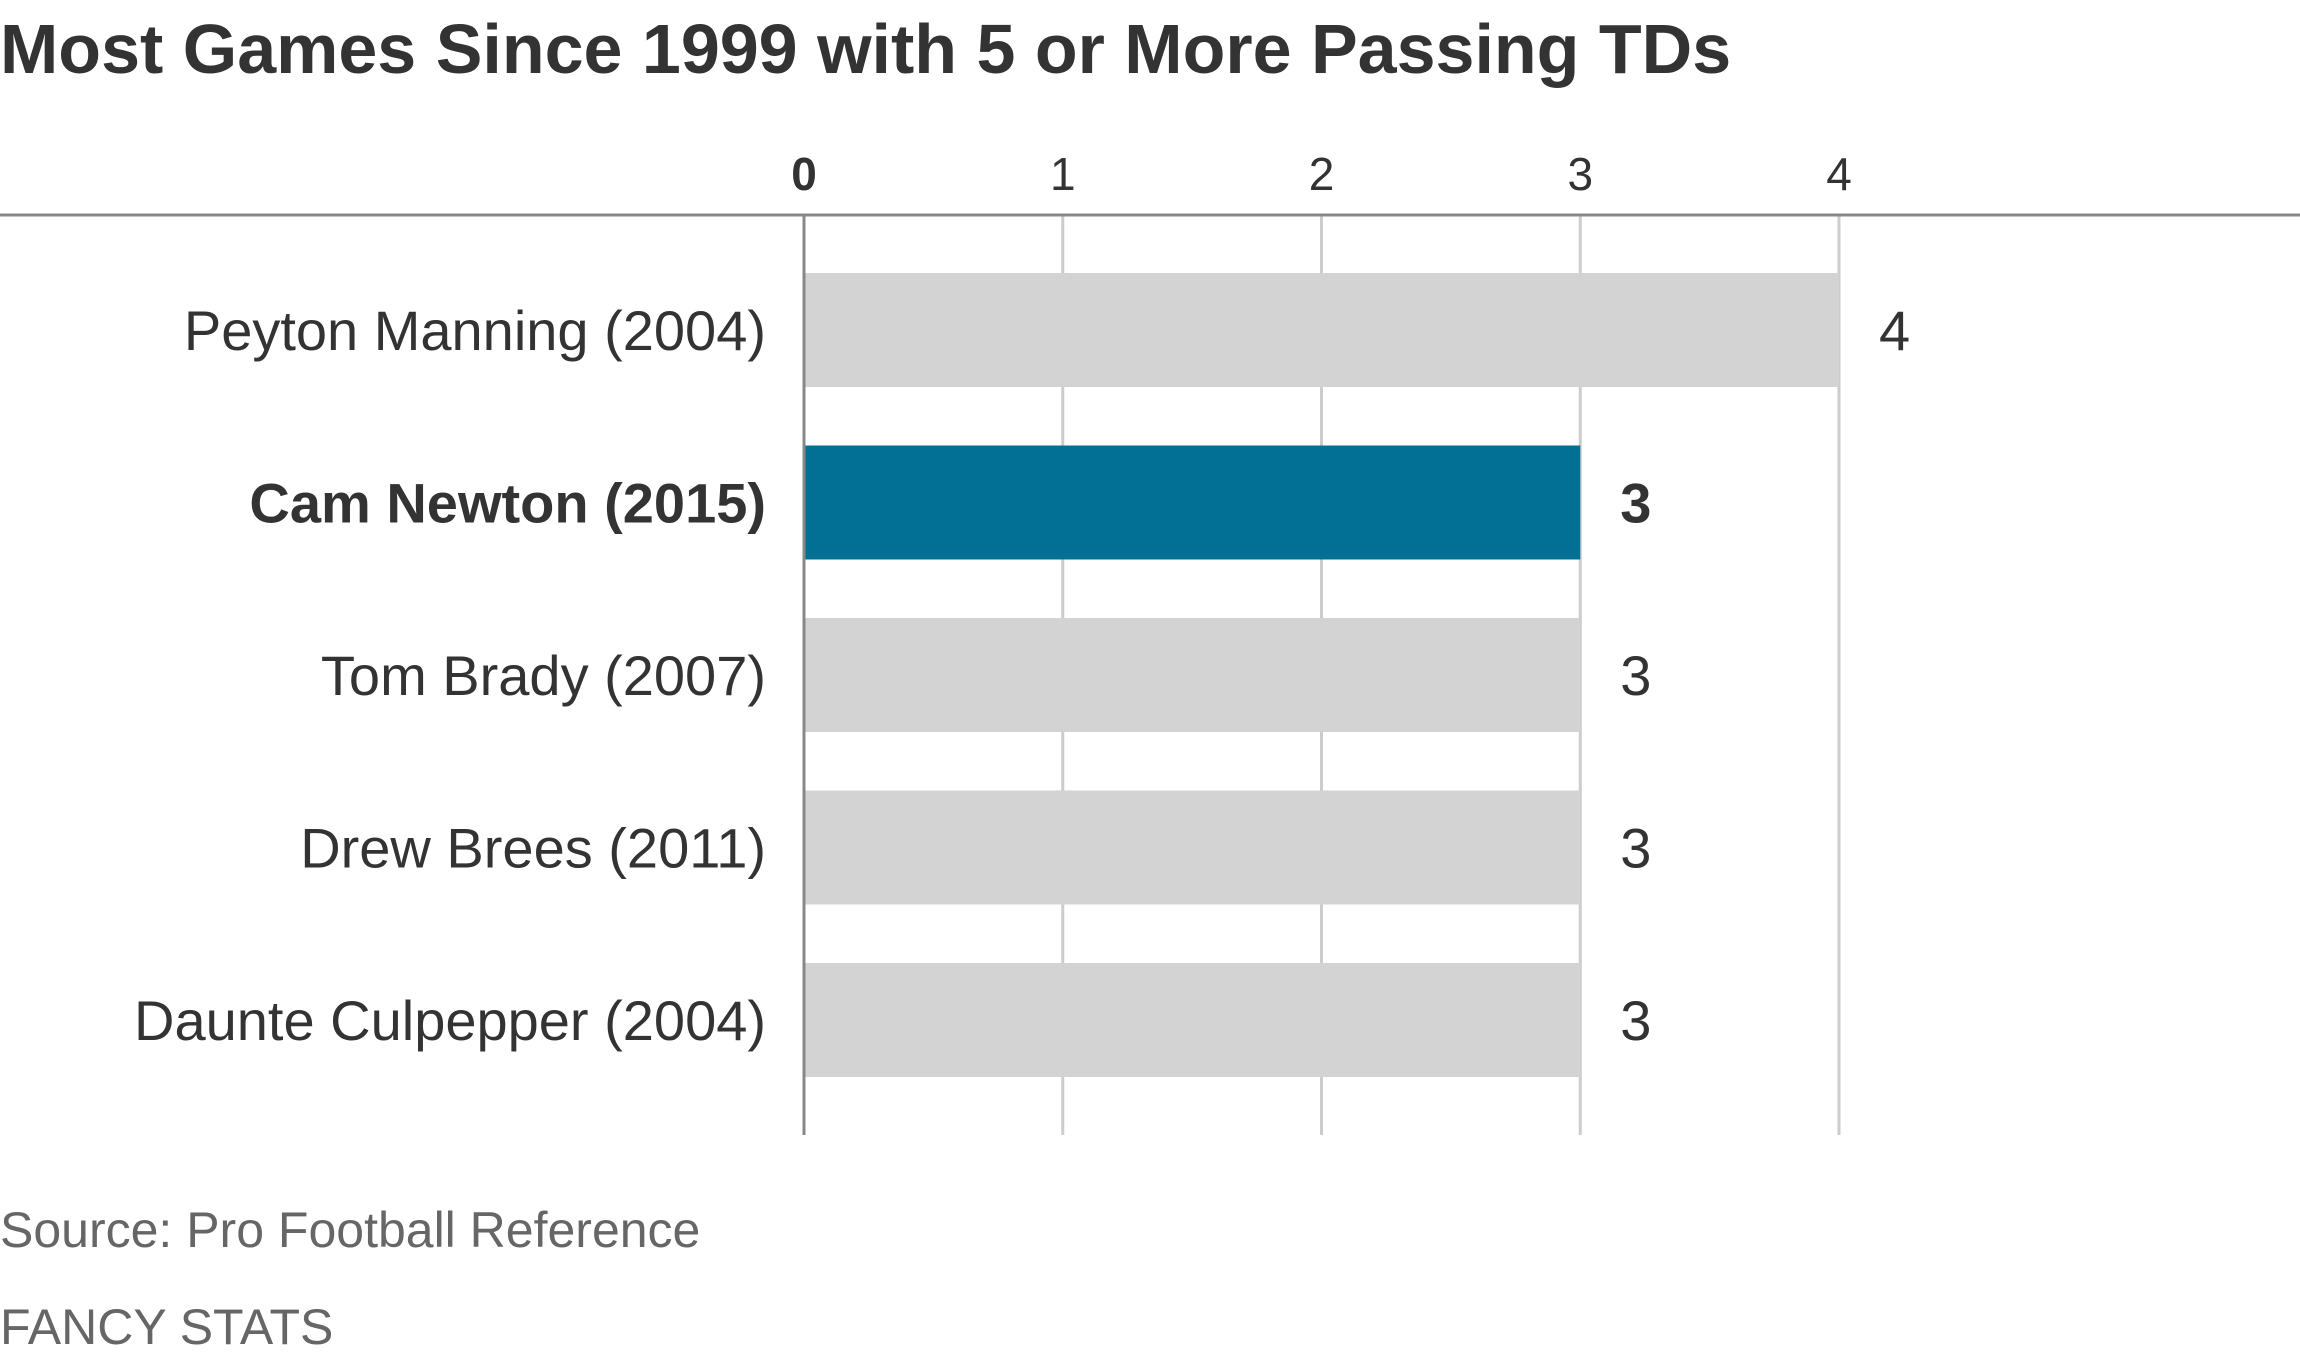 The width and height of the screenshot is (2300, 1372). What do you see at coordinates (1839, 174) in the screenshot?
I see `tick-label-4: 4` at bounding box center [1839, 174].